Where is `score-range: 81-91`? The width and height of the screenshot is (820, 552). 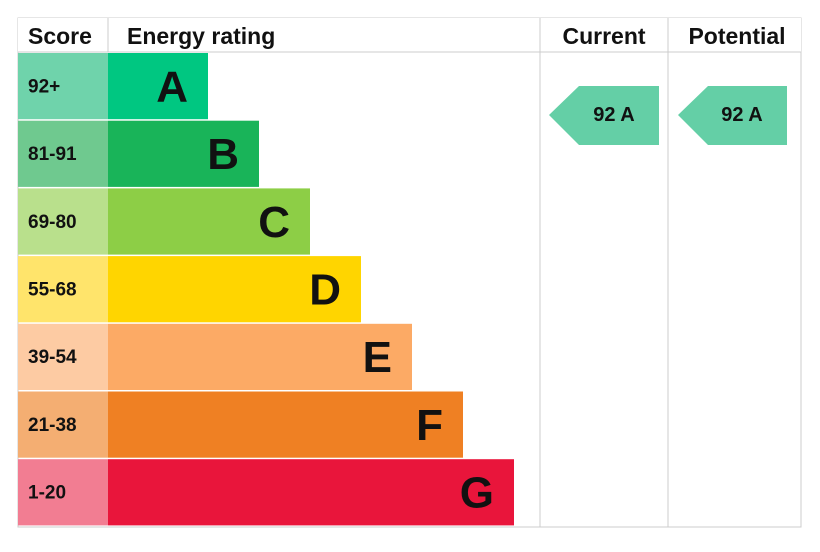
score-range: 81-91 is located at coordinates (52, 154).